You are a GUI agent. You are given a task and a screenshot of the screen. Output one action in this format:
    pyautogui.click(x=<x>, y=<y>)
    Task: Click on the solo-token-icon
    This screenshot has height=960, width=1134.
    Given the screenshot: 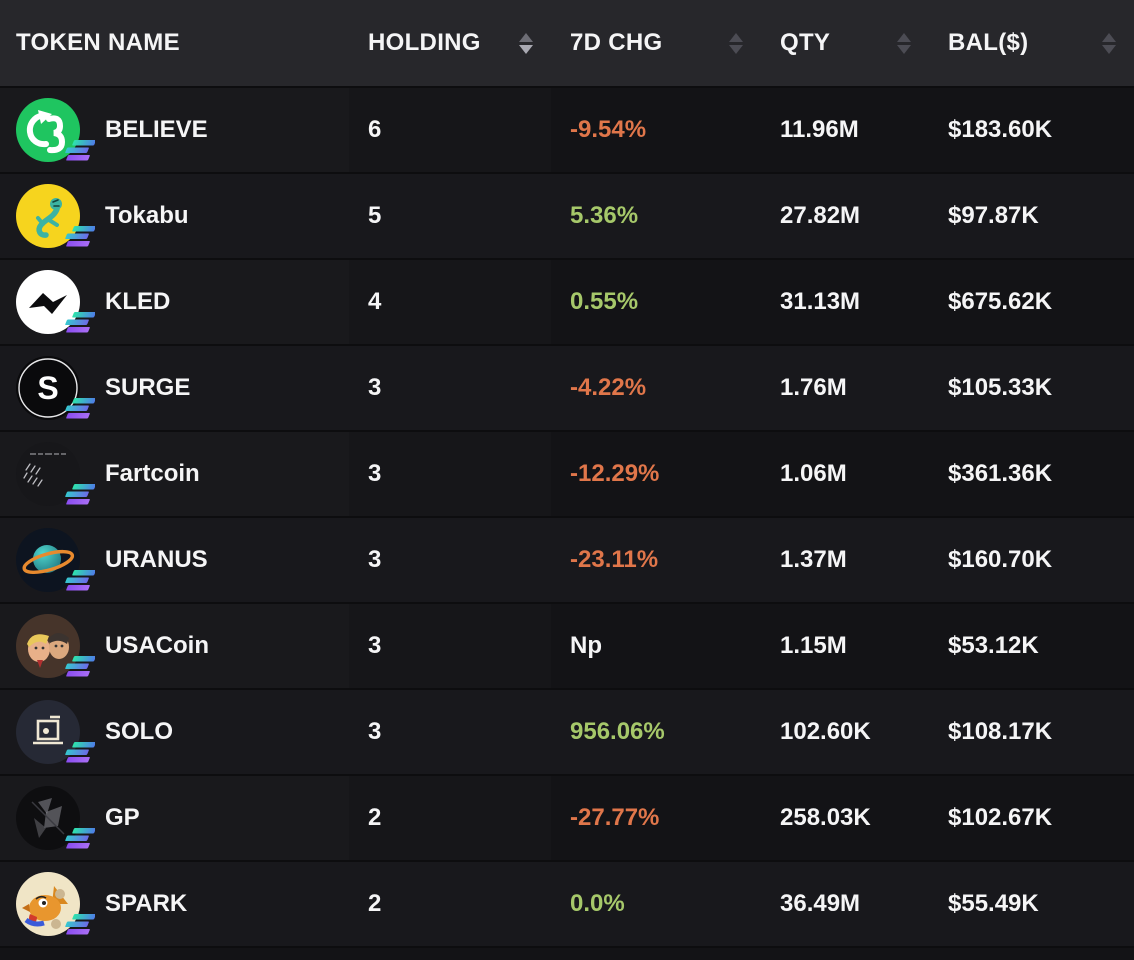 What is the action you would take?
    pyautogui.click(x=55, y=732)
    